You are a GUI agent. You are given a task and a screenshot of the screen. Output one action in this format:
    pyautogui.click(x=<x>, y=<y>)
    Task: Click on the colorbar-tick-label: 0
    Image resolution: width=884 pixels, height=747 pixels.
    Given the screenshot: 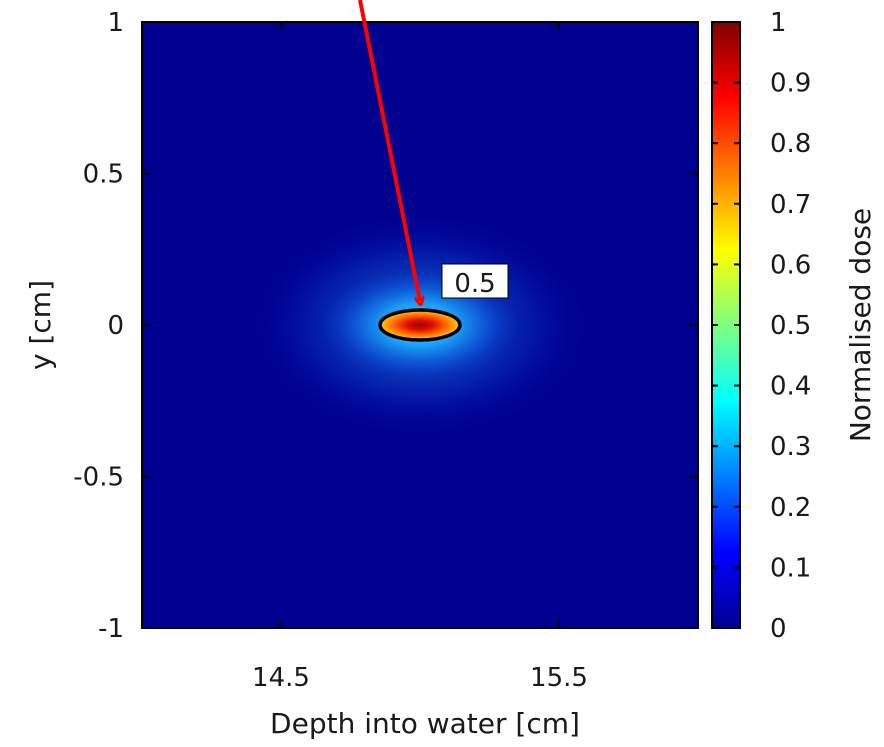 What is the action you would take?
    pyautogui.click(x=778, y=629)
    